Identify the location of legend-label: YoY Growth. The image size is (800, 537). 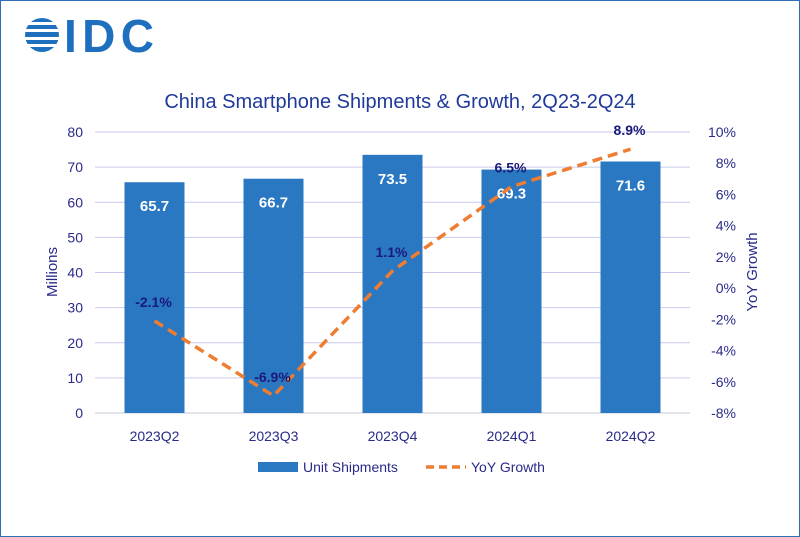
(508, 467).